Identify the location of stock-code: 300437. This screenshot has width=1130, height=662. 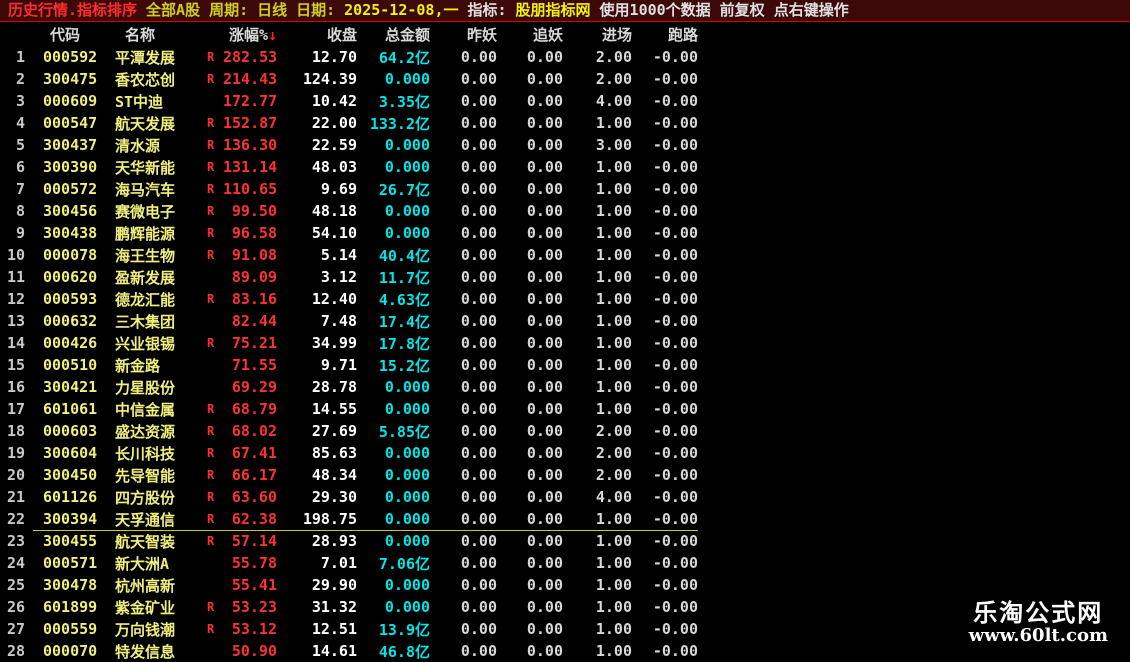
(70, 145).